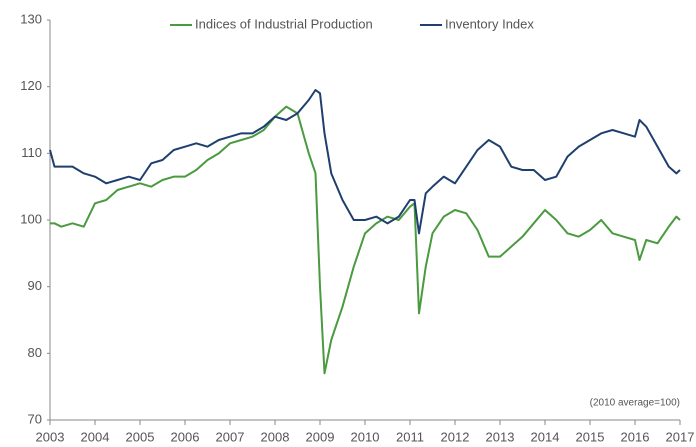 The image size is (696, 447). I want to click on x-tick-label: 2011, so click(410, 436).